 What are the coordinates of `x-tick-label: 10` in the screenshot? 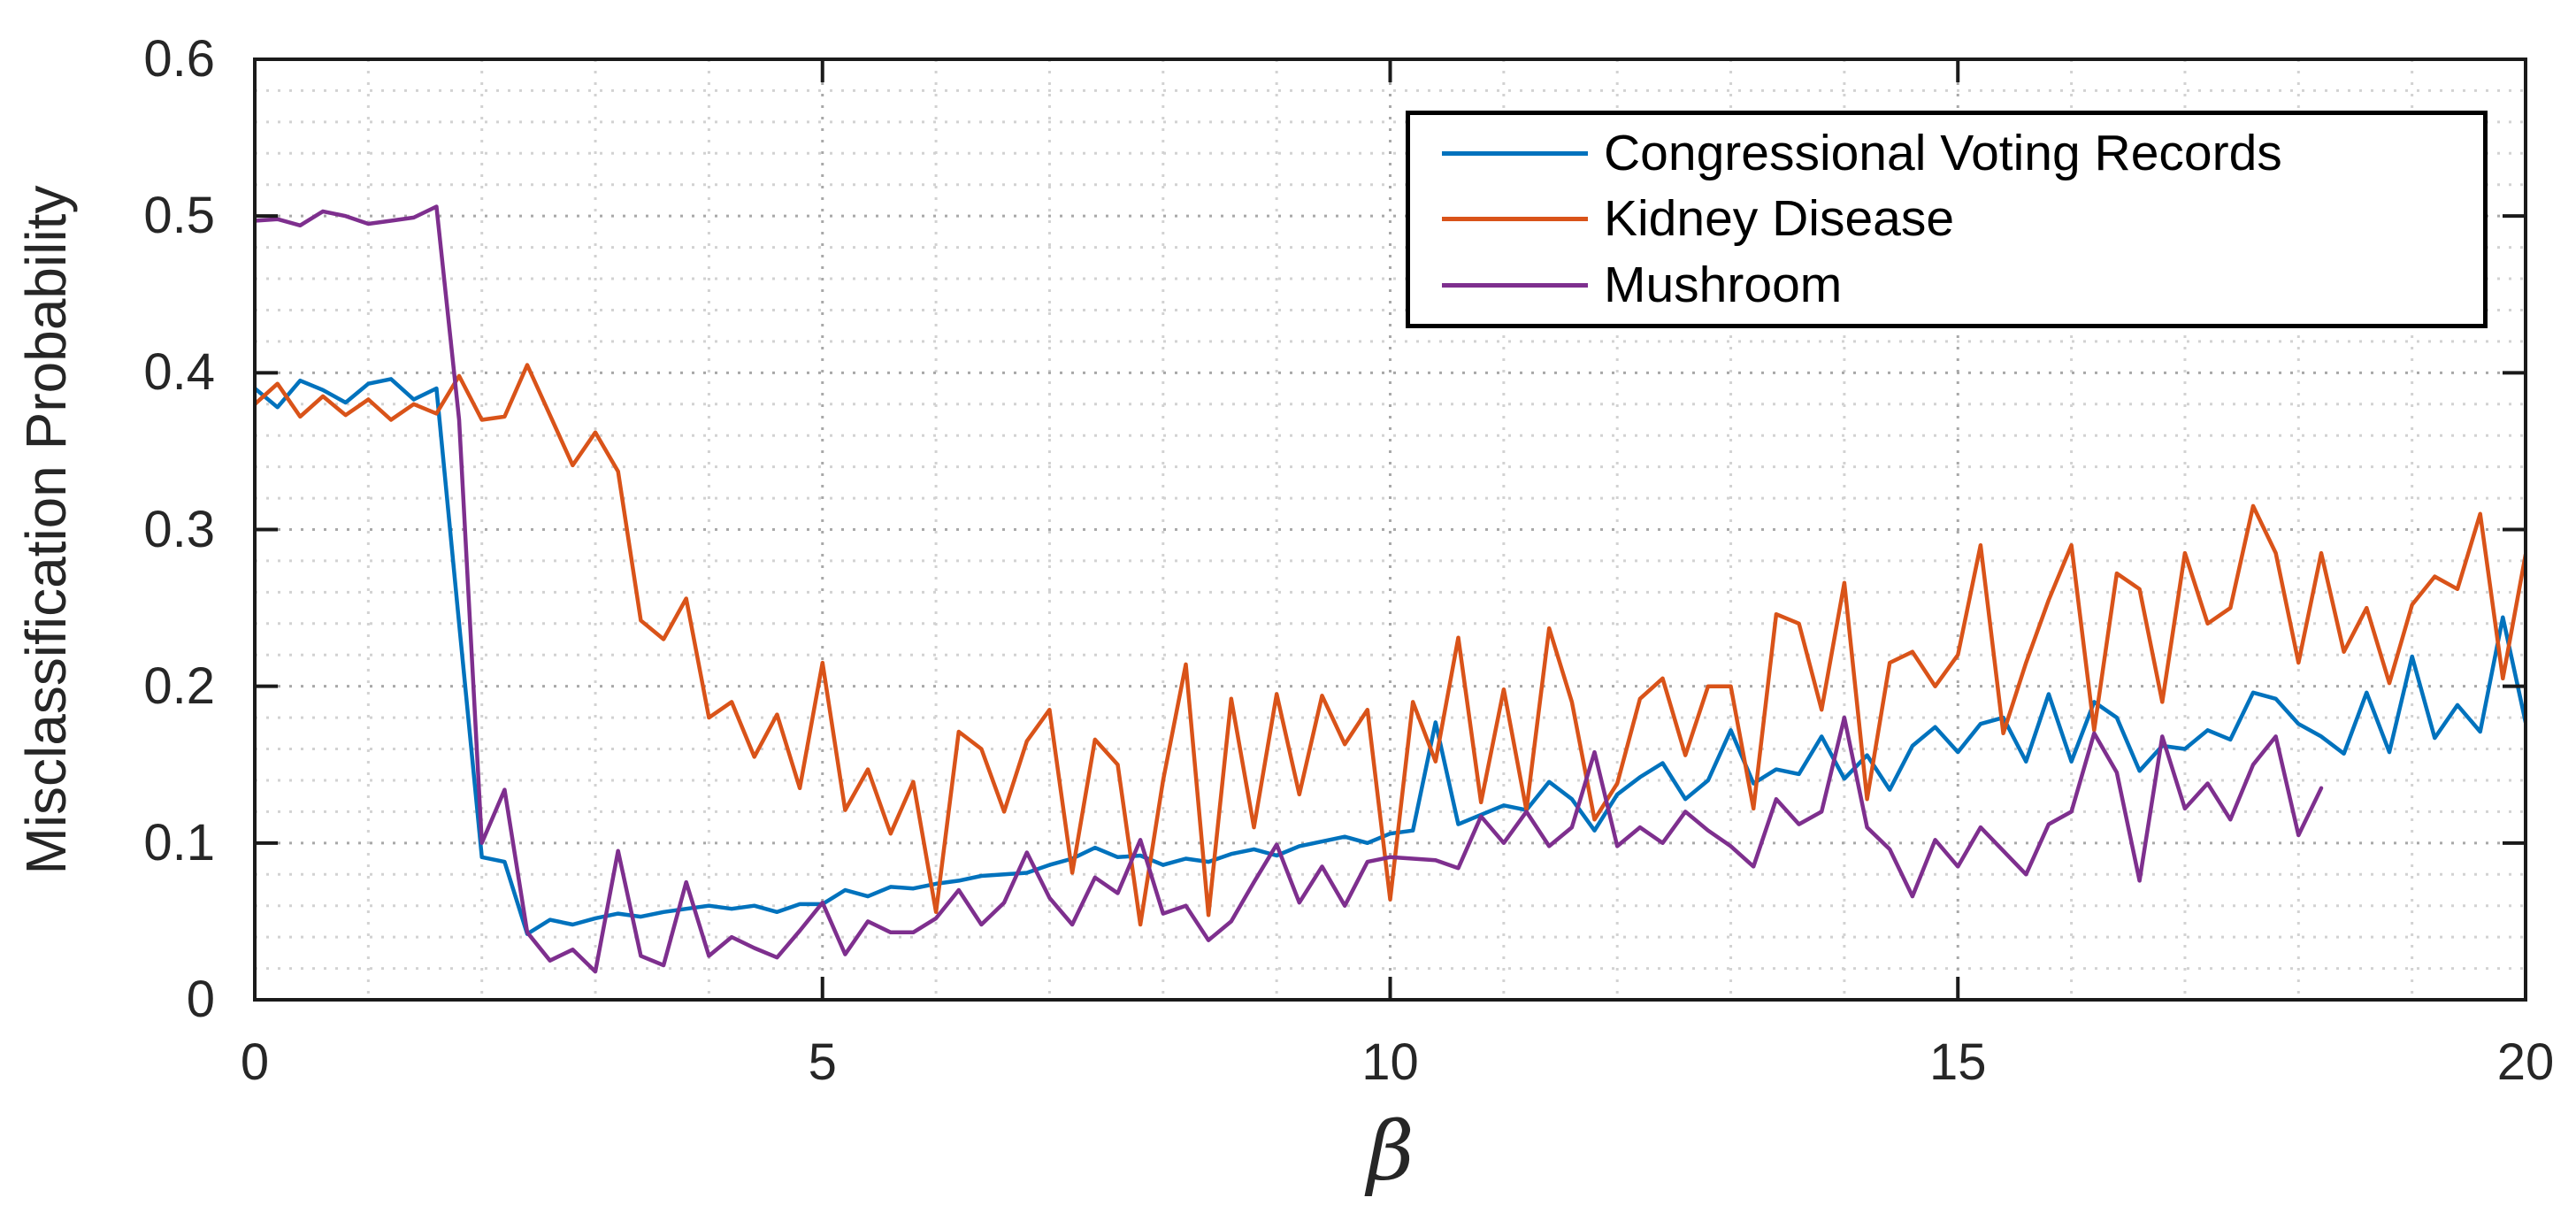 It's located at (1390, 1062).